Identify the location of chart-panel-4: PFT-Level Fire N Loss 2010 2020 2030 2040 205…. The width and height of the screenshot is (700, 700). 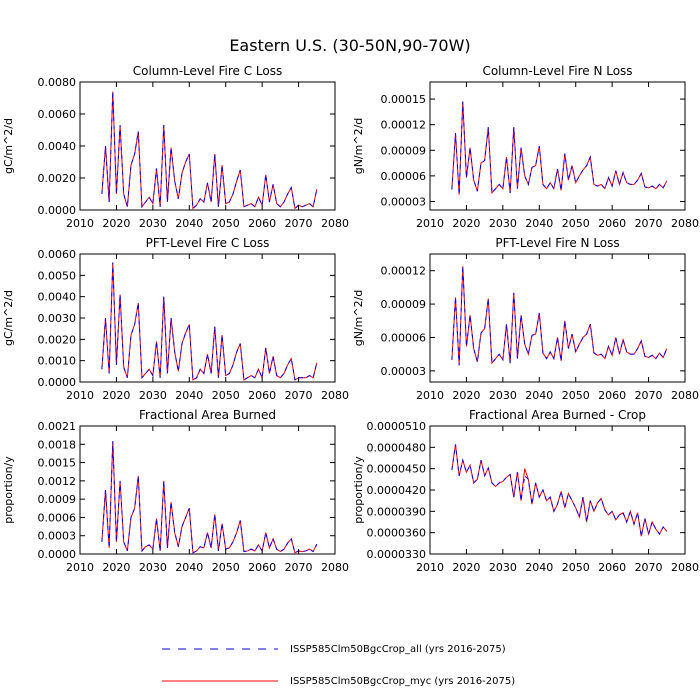
(525, 319).